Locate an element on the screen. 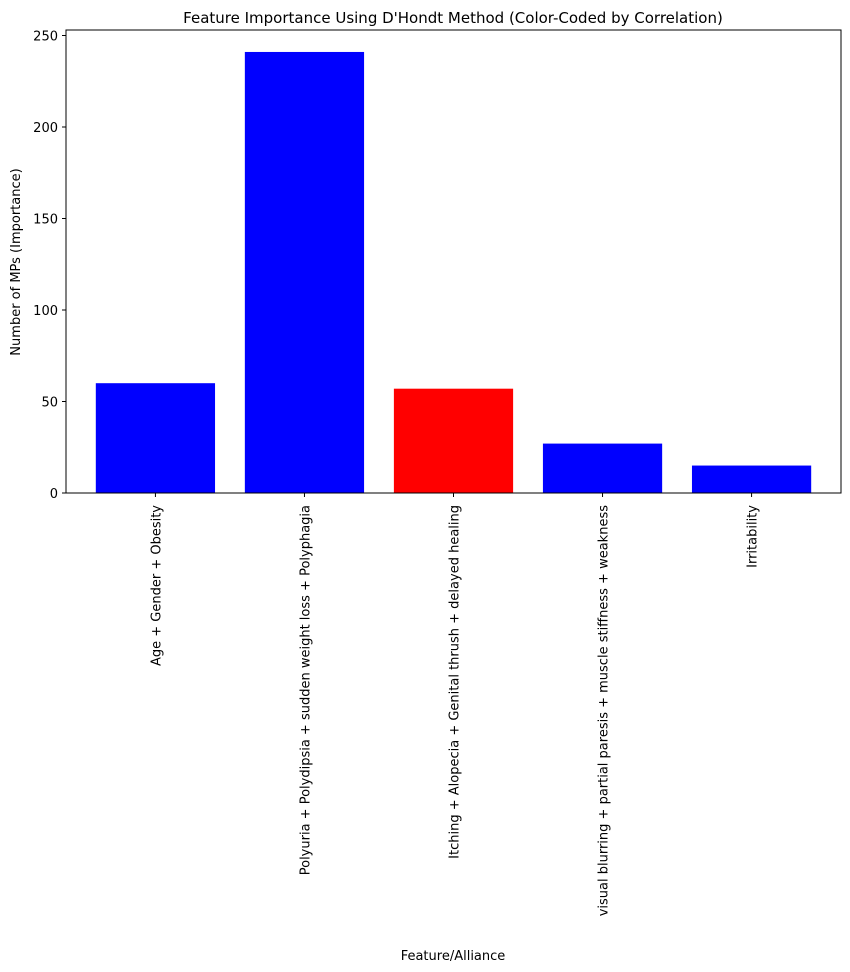  y-tick-label: 150 is located at coordinates (45, 219).